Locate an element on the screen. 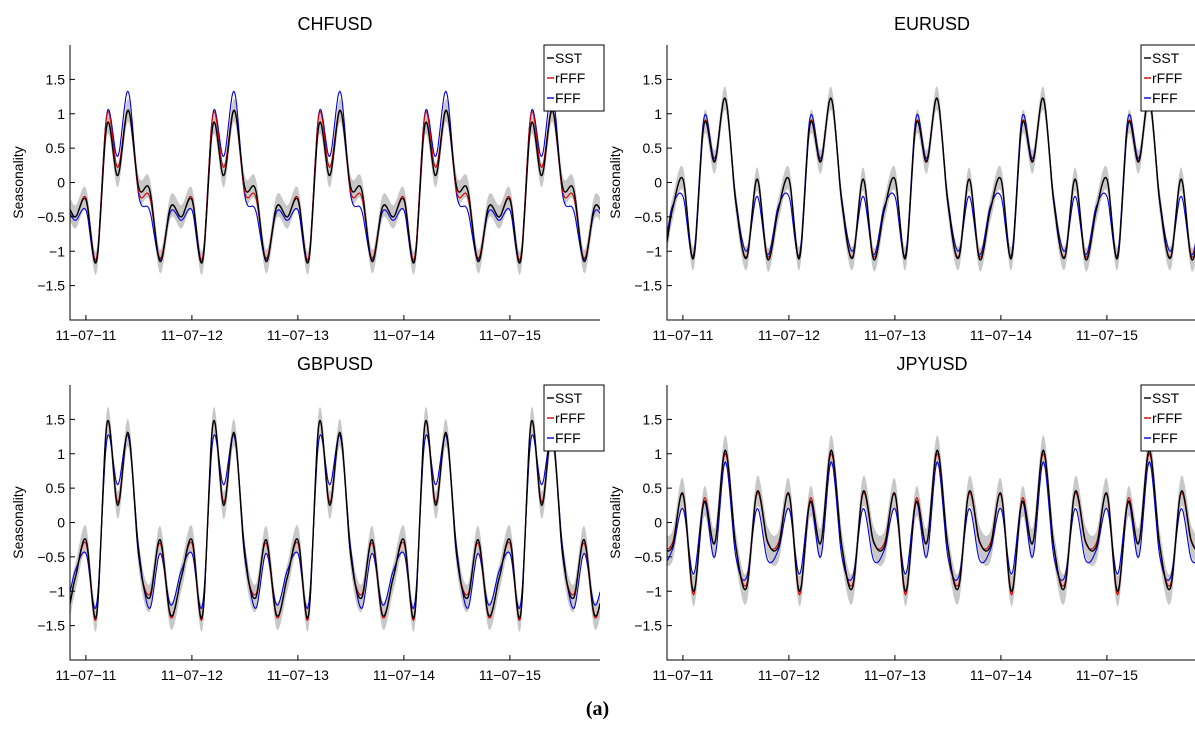 Image resolution: width=1195 pixels, height=731 pixels. chart-title: GBPUSD is located at coordinates (335, 364).